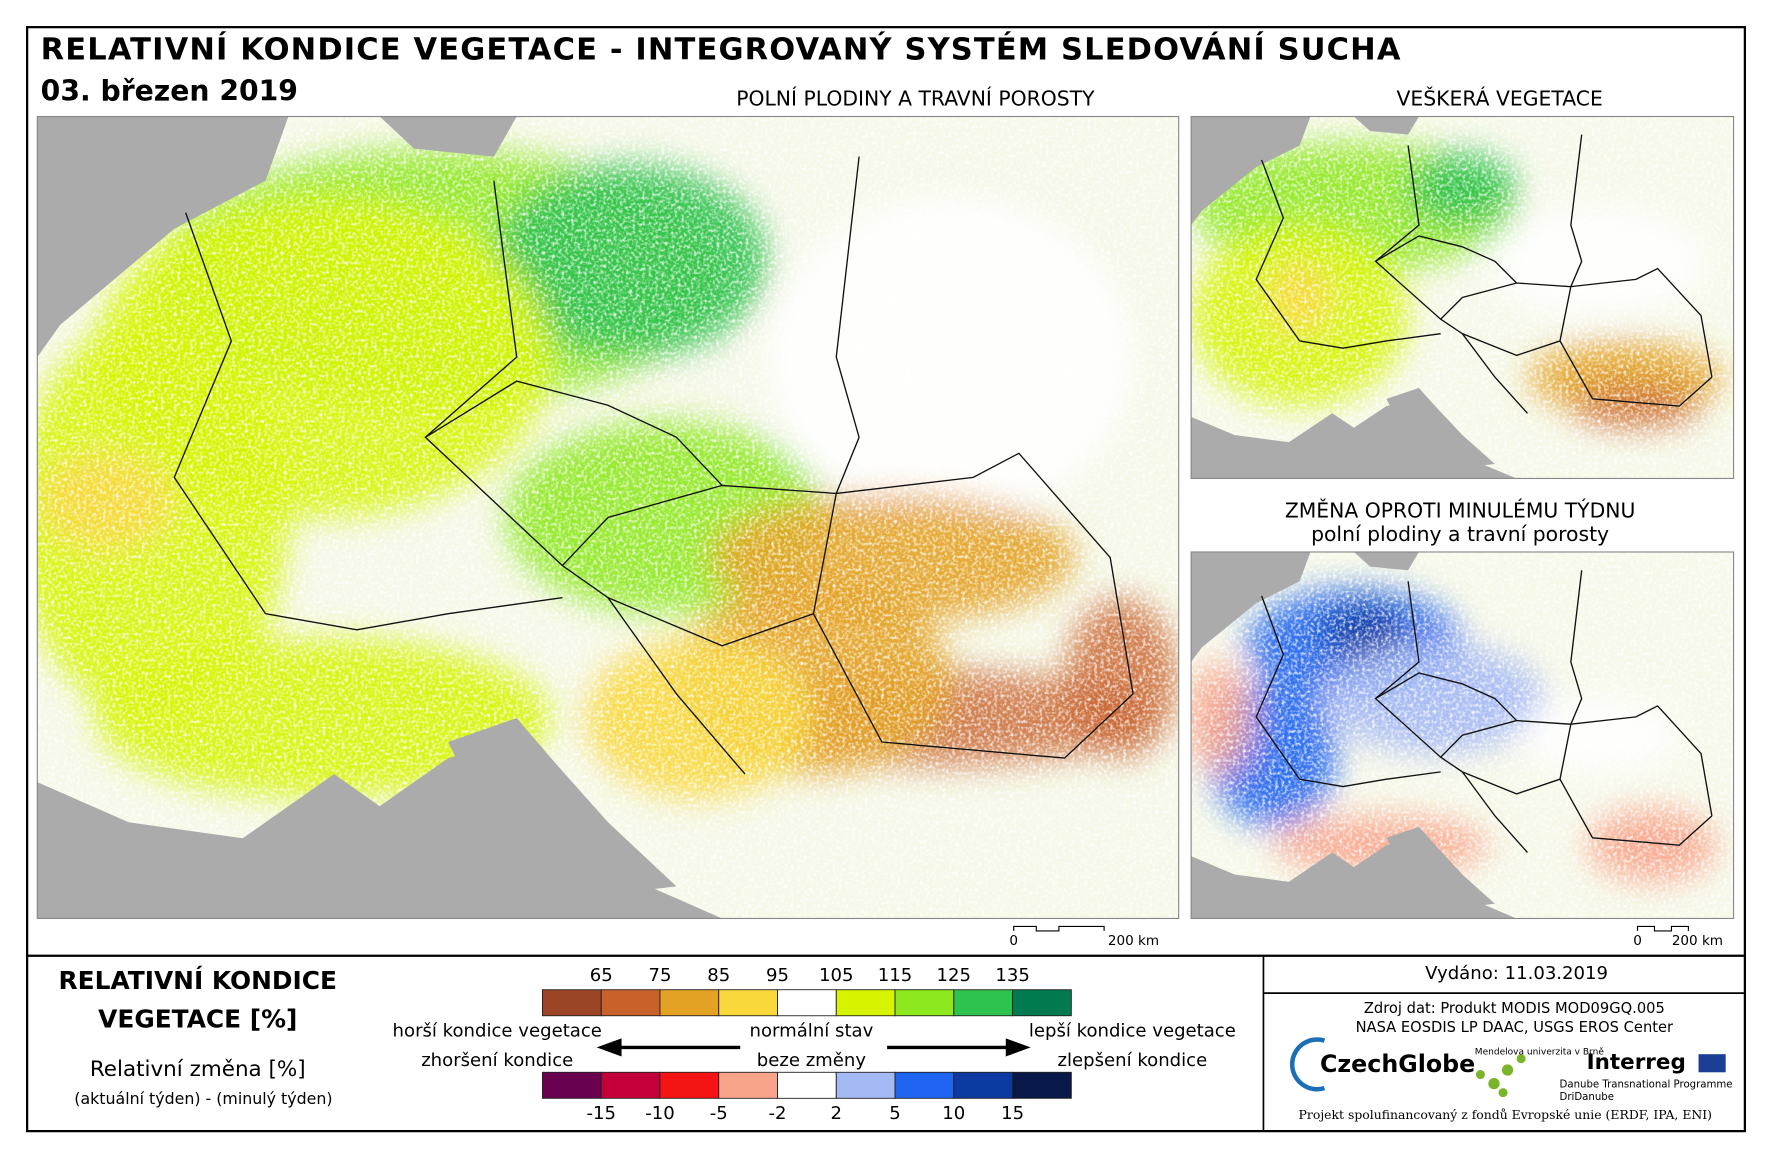 The image size is (1772, 1156). What do you see at coordinates (777, 1113) in the screenshot?
I see `legend-tick: -2` at bounding box center [777, 1113].